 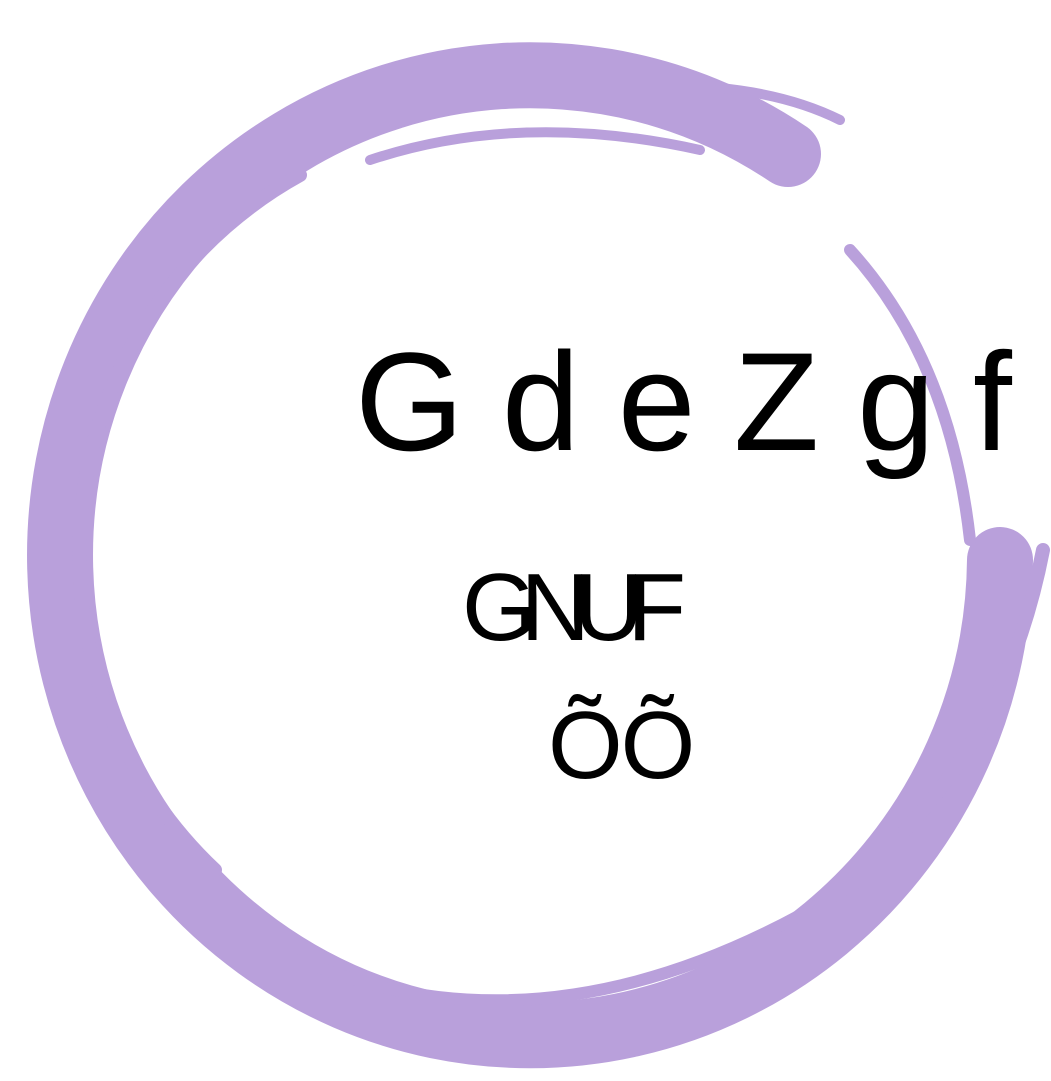 What do you see at coordinates (702, 401) in the screenshot?
I see `logo-title: GdeZgf` at bounding box center [702, 401].